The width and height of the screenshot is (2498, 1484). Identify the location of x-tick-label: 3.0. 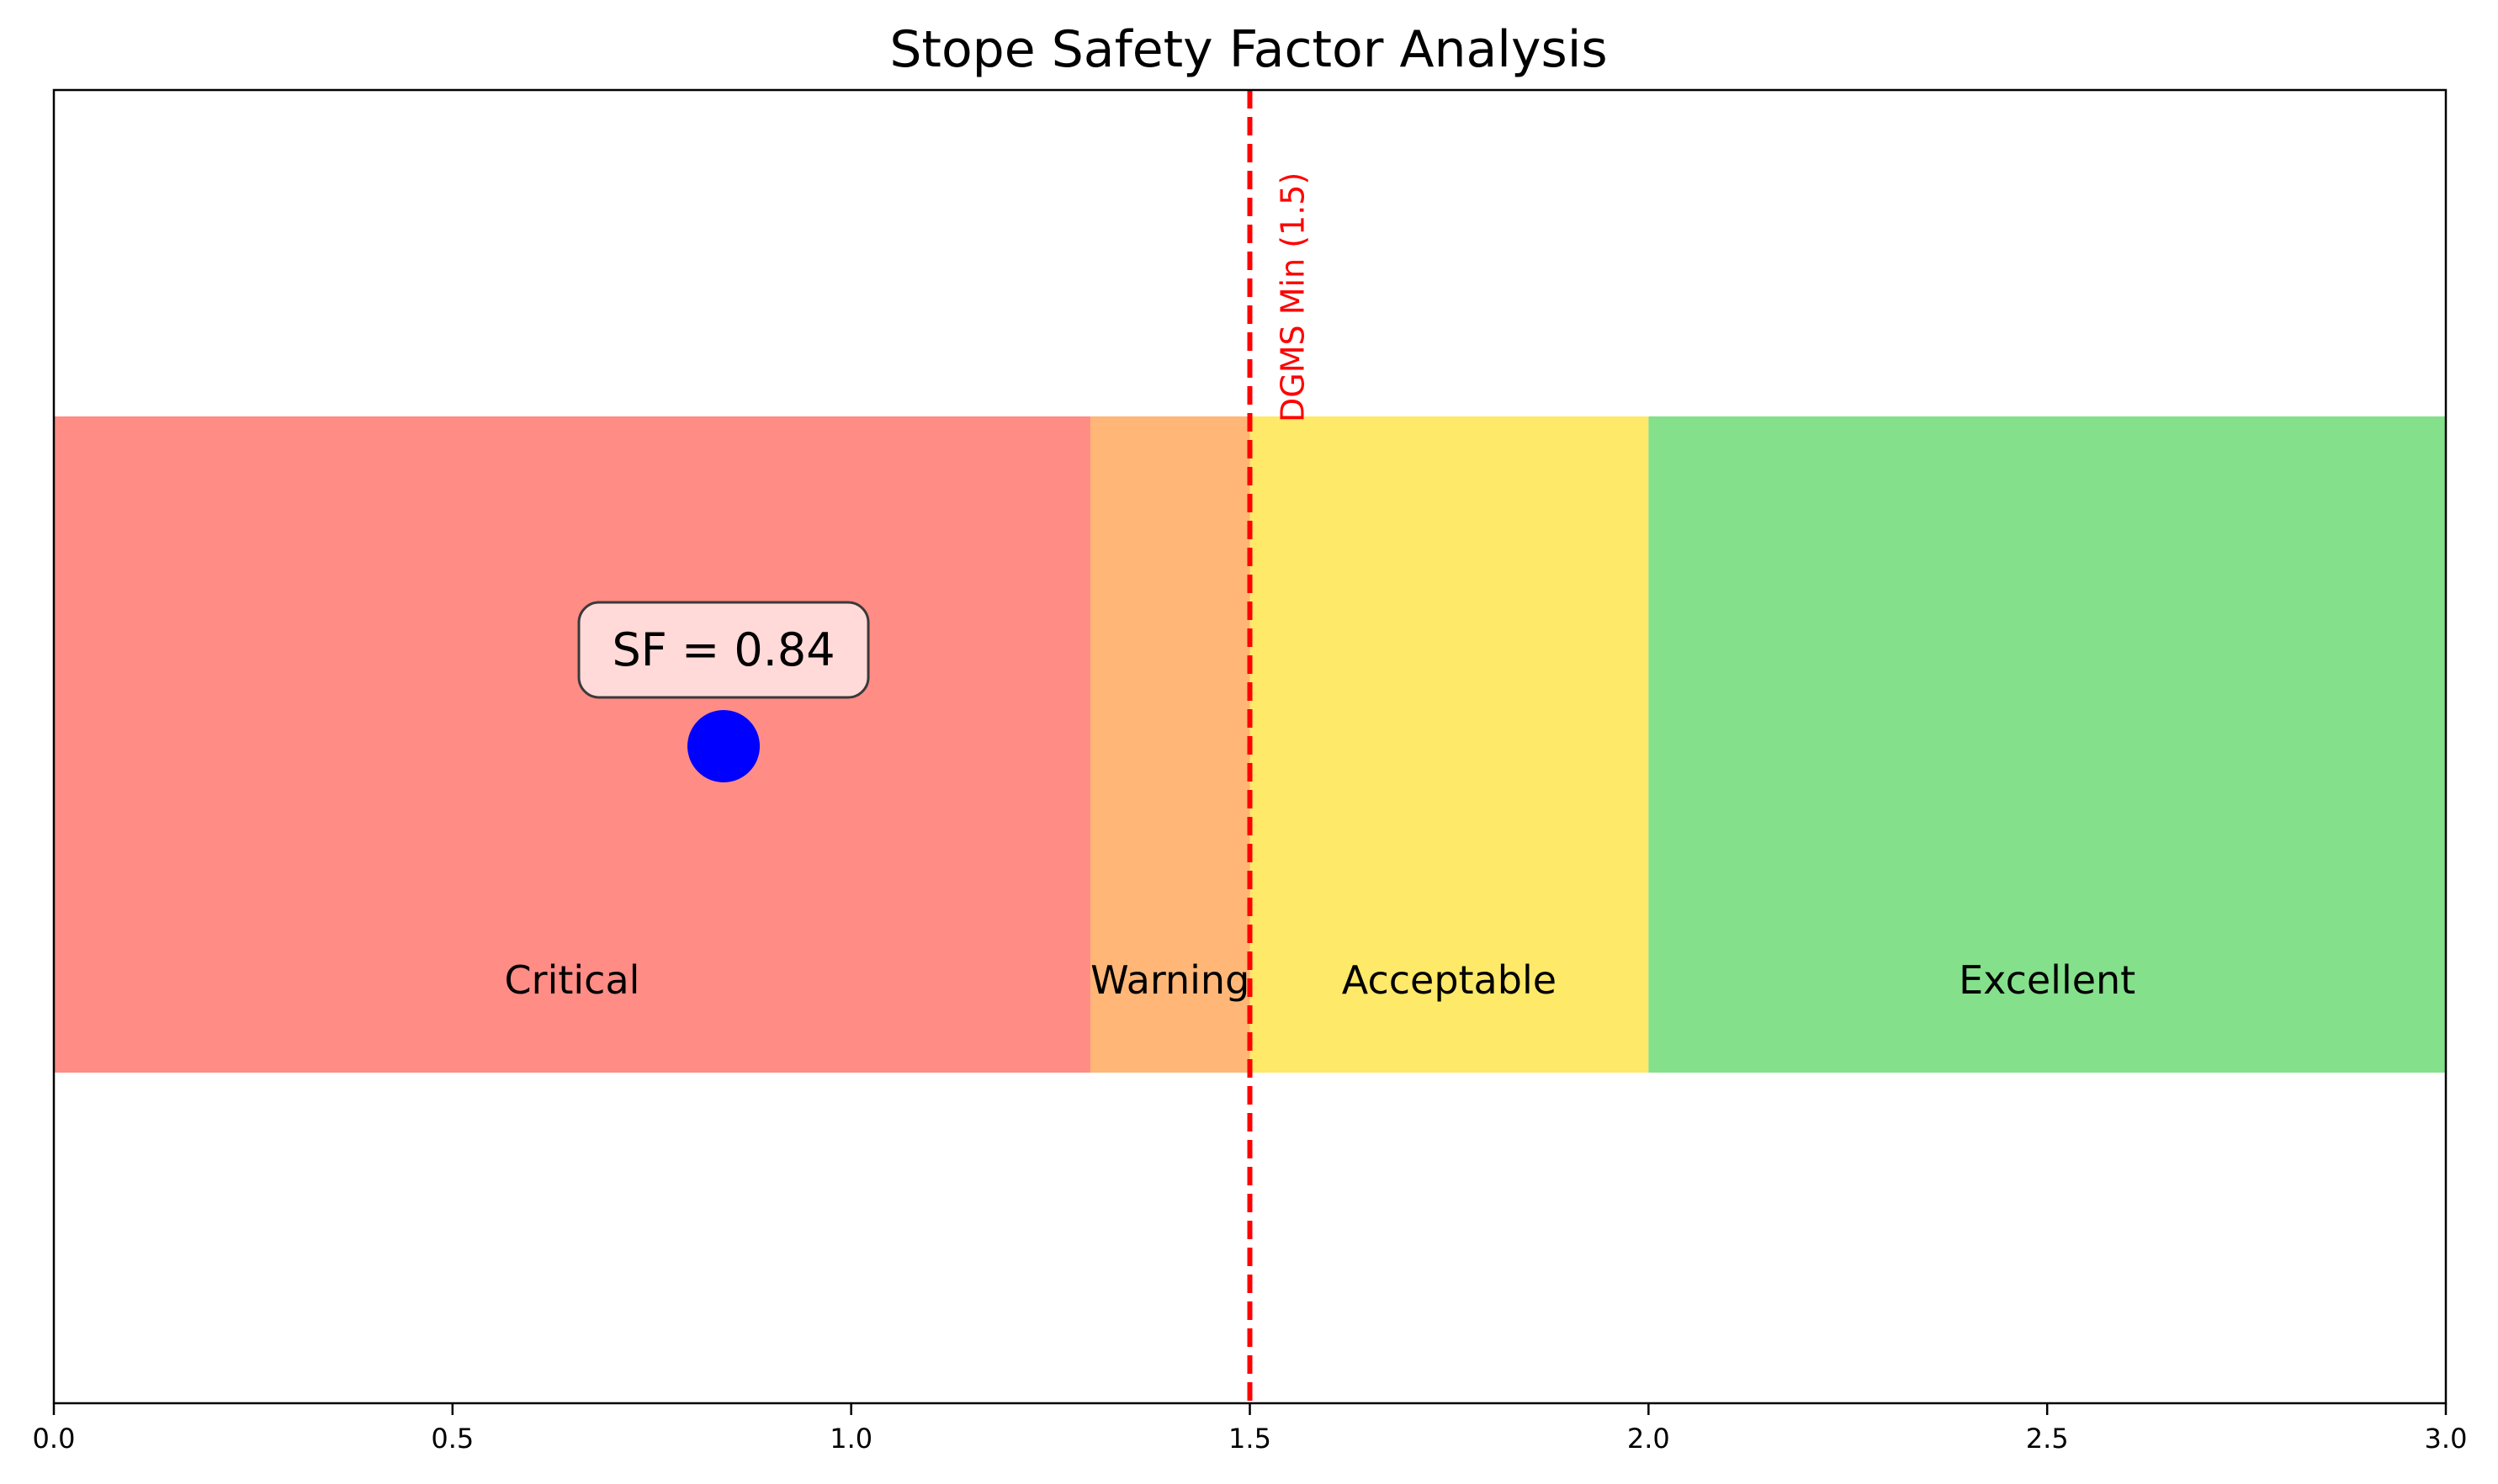
(2446, 1439).